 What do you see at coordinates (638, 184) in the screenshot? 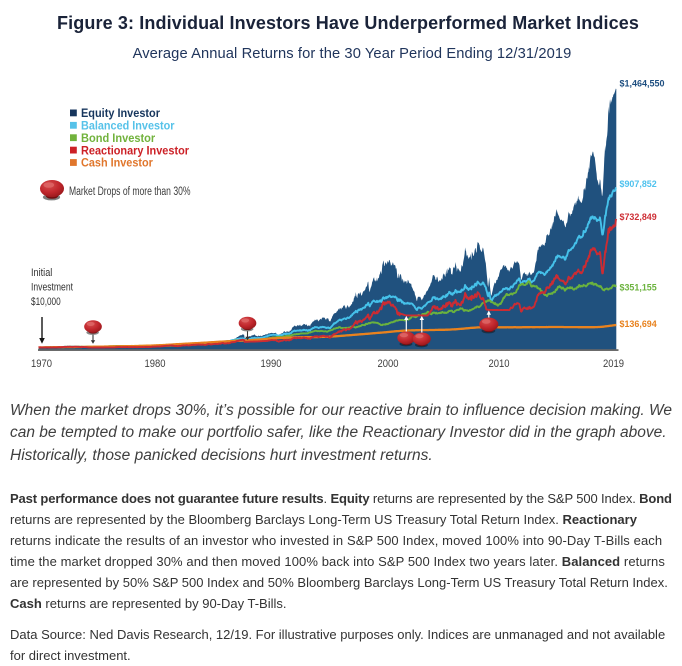
I see `svg-text: $907,852` at bounding box center [638, 184].